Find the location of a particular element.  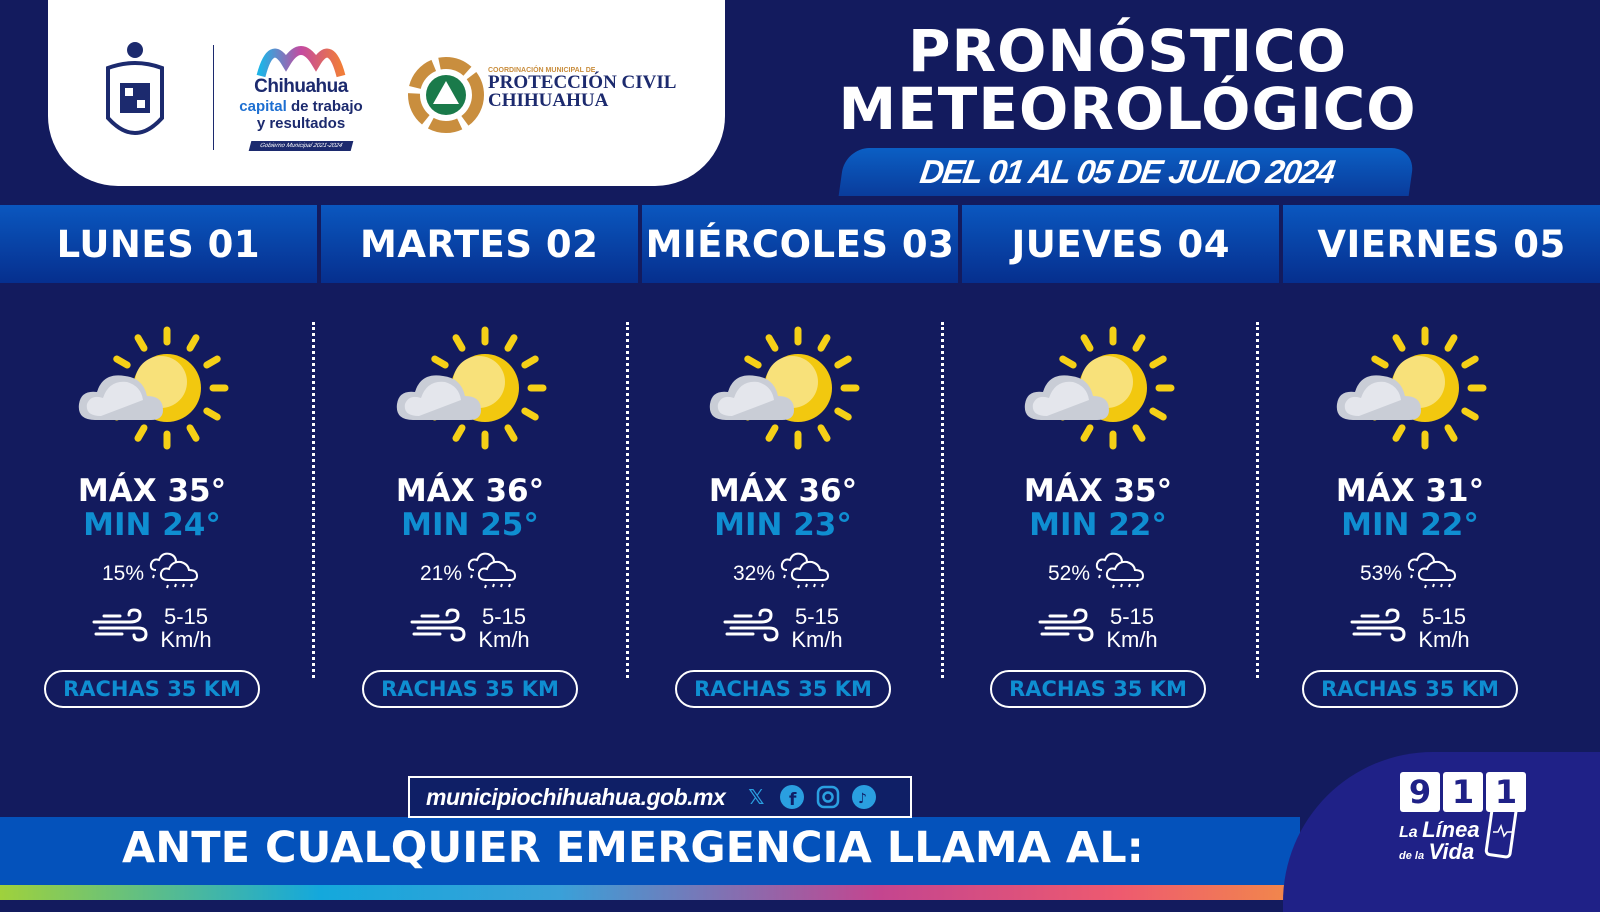

max-temp: MÁX 31° is located at coordinates (1410, 491).